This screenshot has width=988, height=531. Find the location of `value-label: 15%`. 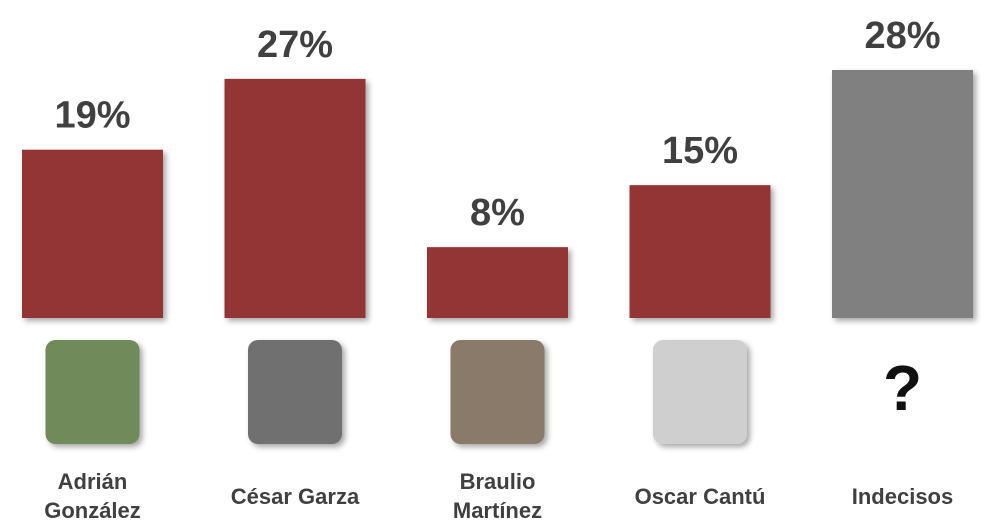

value-label: 15% is located at coordinates (700, 151).